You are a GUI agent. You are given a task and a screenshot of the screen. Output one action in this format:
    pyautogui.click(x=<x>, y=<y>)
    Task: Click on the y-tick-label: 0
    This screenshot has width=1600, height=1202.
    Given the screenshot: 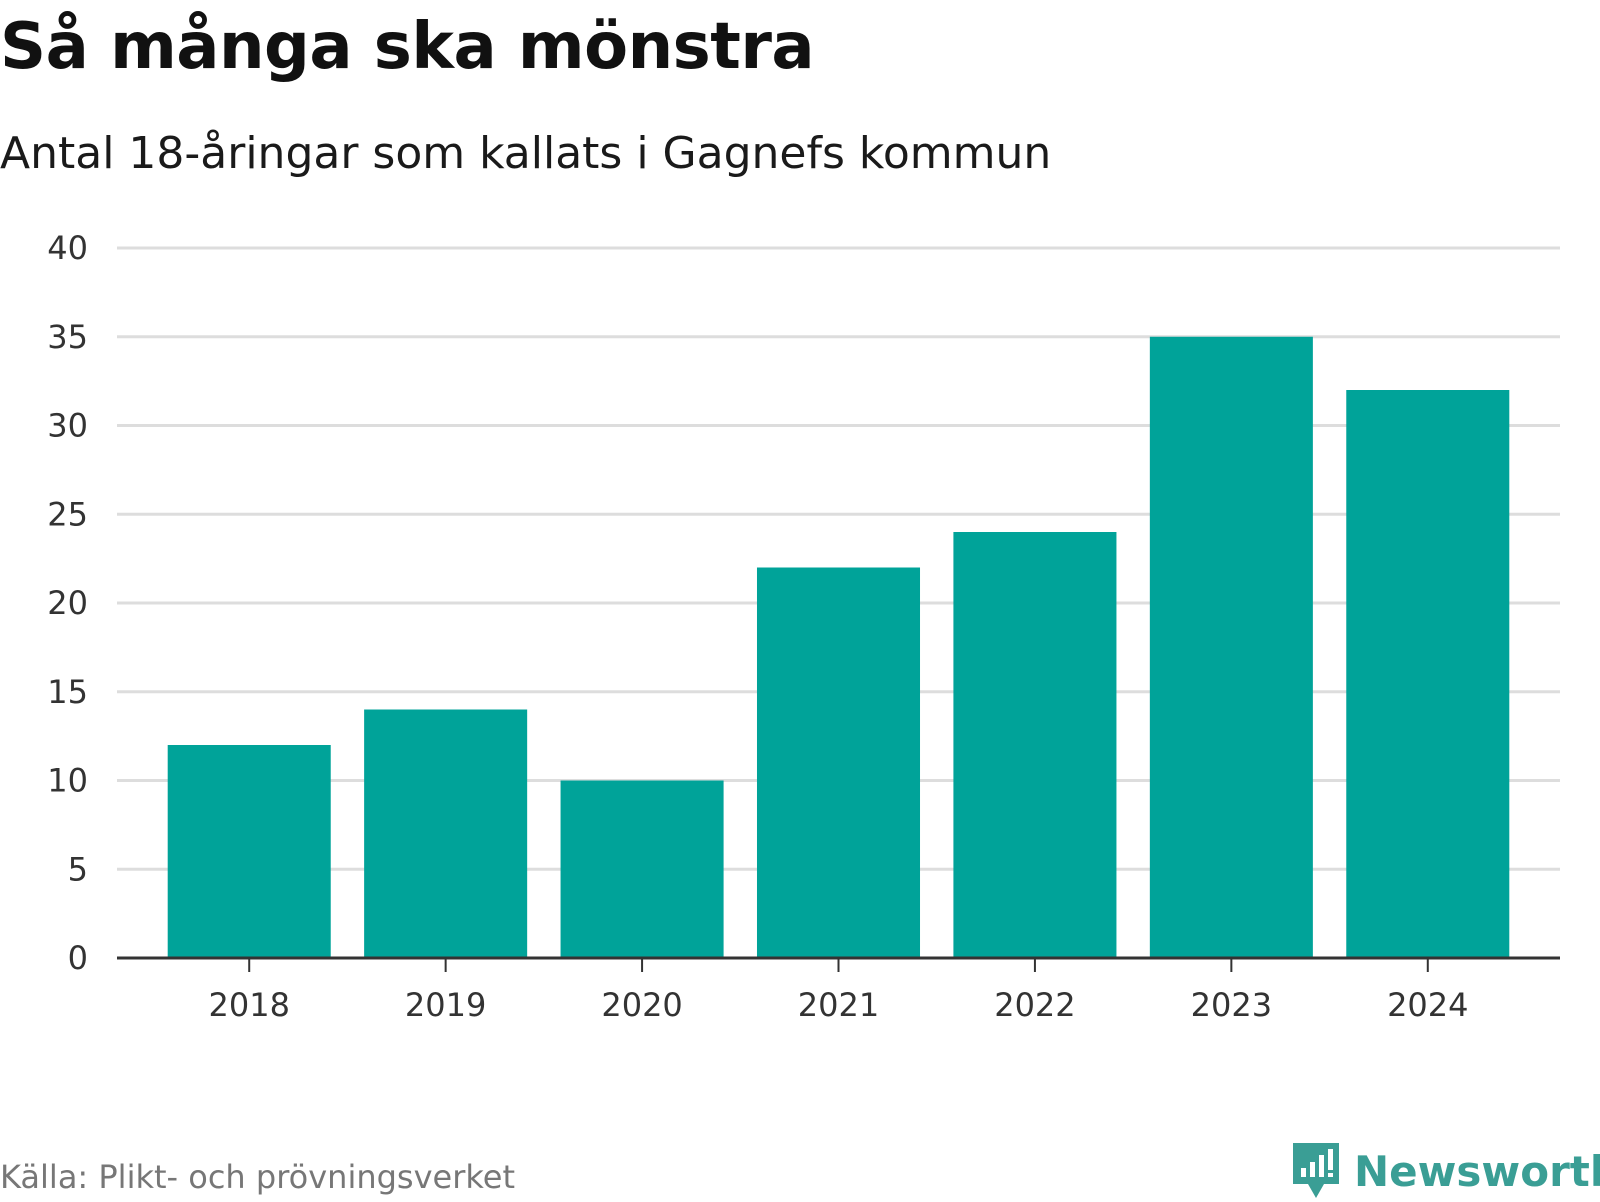 What is the action you would take?
    pyautogui.click(x=78, y=958)
    